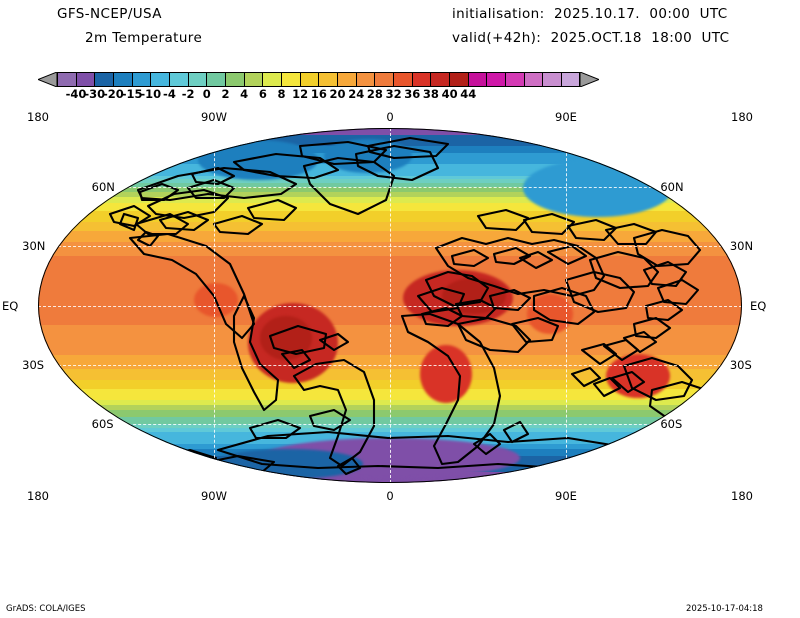 This screenshot has height=618, width=800. I want to click on longitude-label-bottom: 90W, so click(214, 496).